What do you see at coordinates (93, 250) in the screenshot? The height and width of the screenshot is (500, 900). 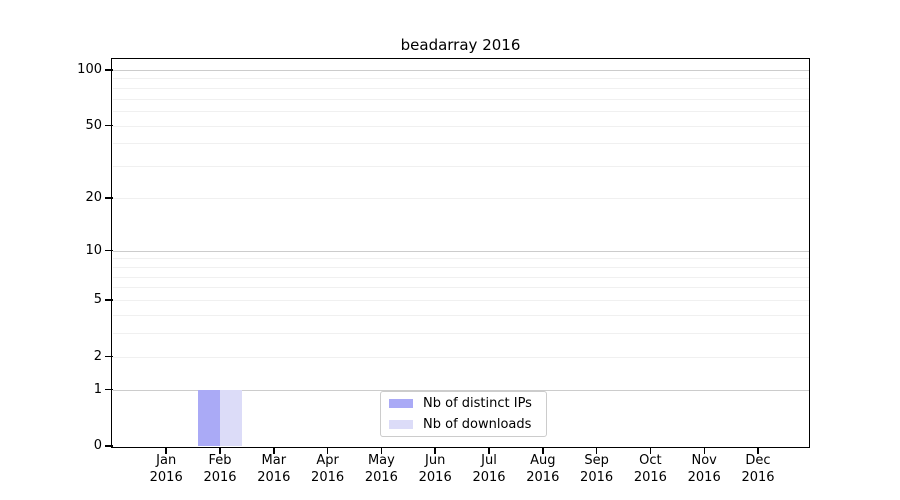 I see `y-tick-label: 10` at bounding box center [93, 250].